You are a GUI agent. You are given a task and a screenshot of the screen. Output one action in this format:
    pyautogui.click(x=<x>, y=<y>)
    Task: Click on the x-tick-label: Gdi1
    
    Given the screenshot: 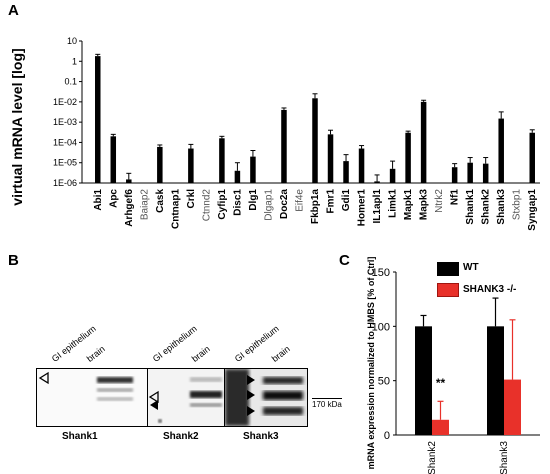 What is the action you would take?
    pyautogui.click(x=346, y=200)
    